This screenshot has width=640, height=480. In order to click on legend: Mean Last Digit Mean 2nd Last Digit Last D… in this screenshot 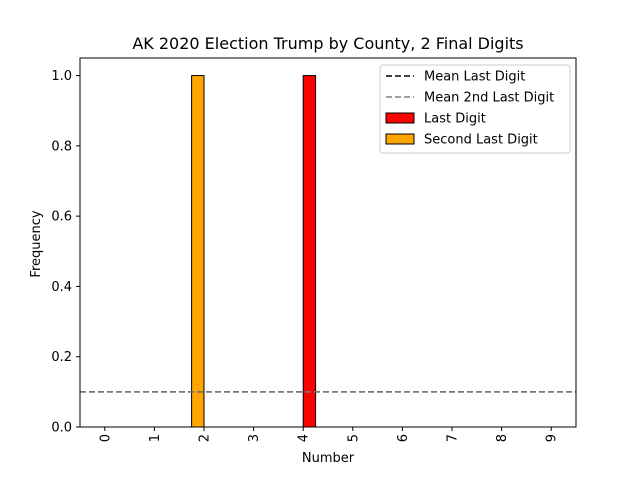, I will do `click(475, 109)`.